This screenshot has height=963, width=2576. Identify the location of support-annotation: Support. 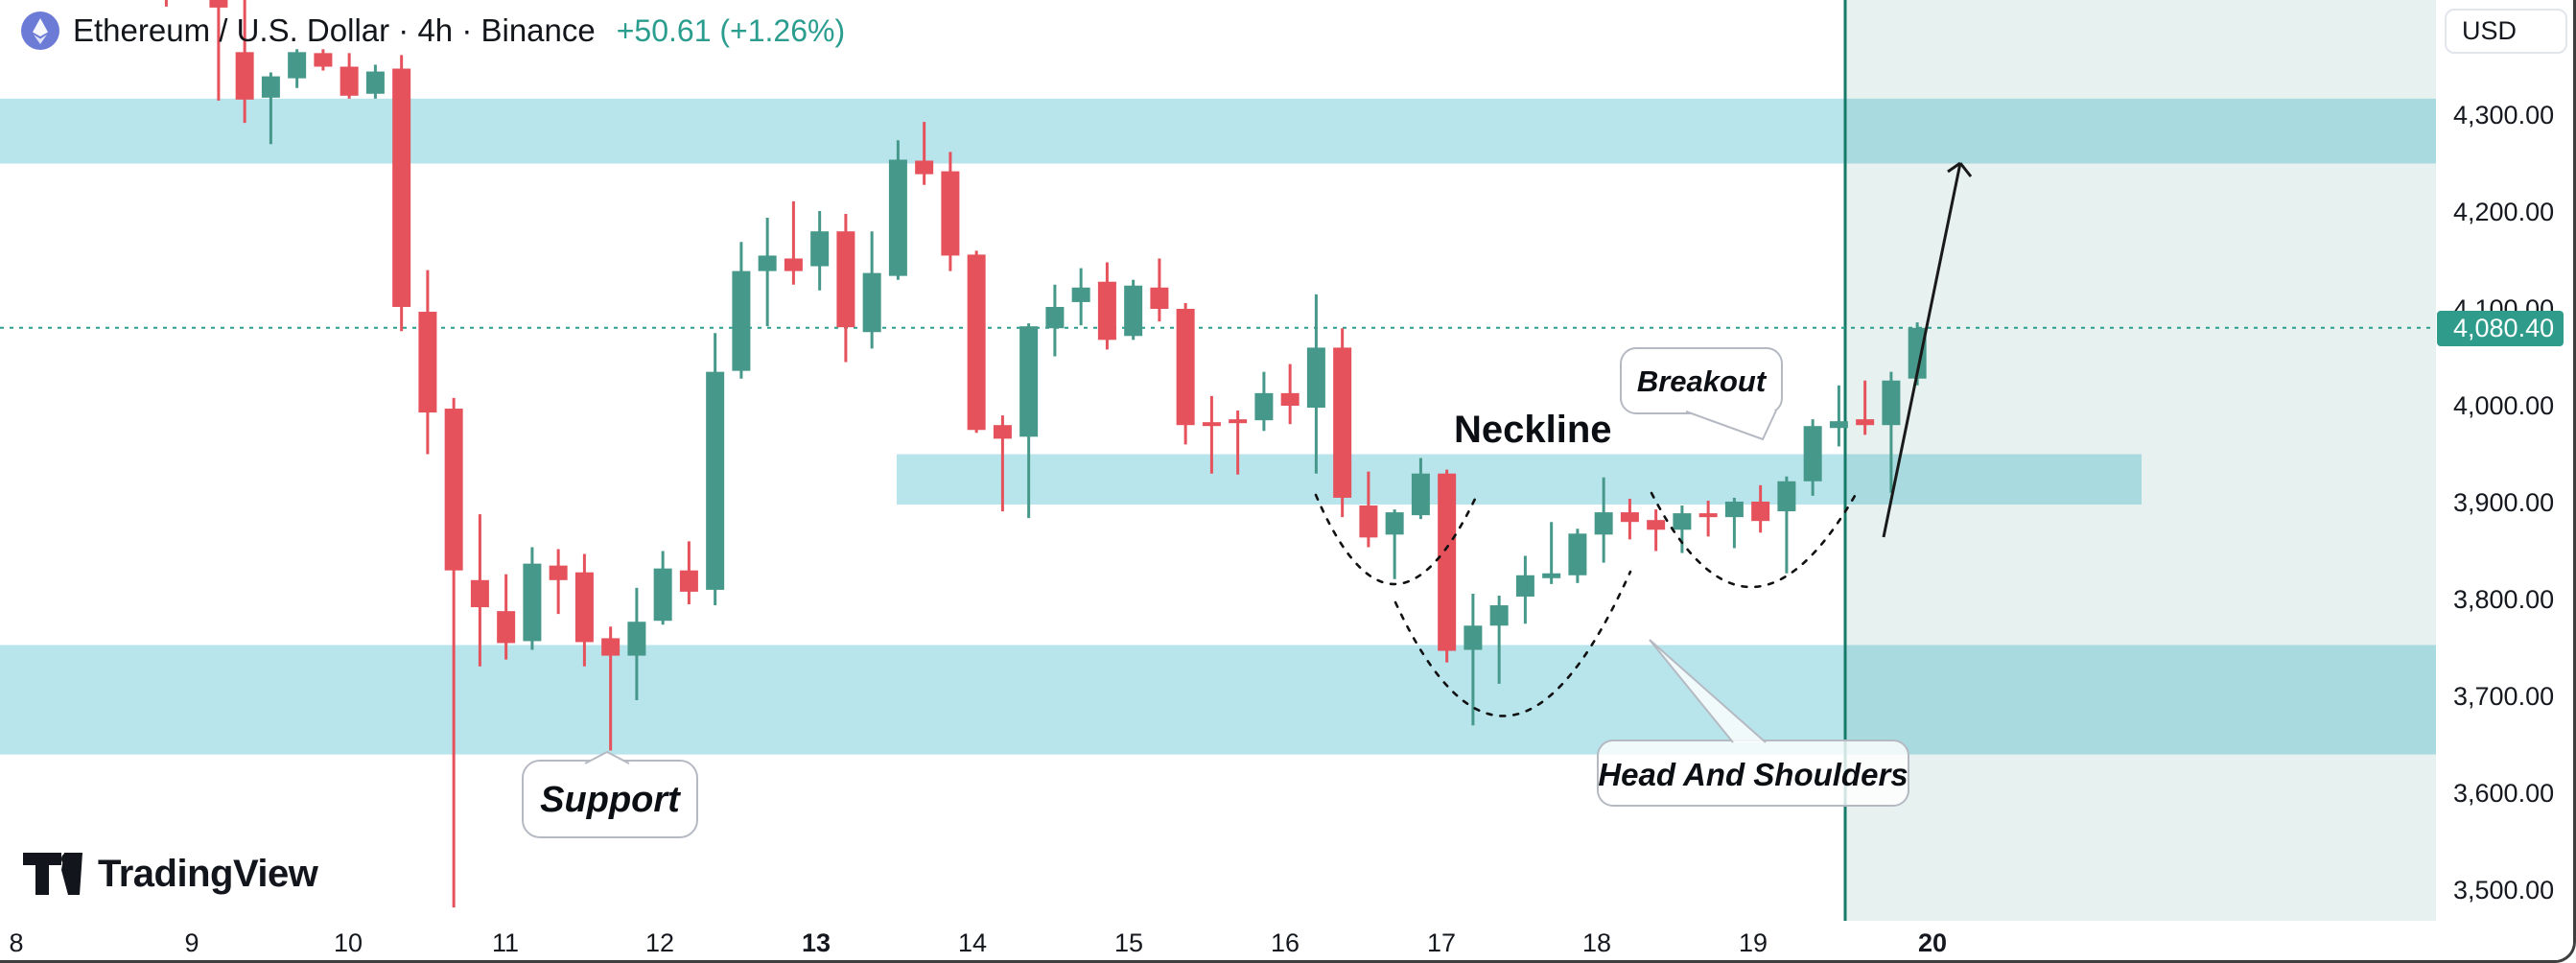
(610, 800).